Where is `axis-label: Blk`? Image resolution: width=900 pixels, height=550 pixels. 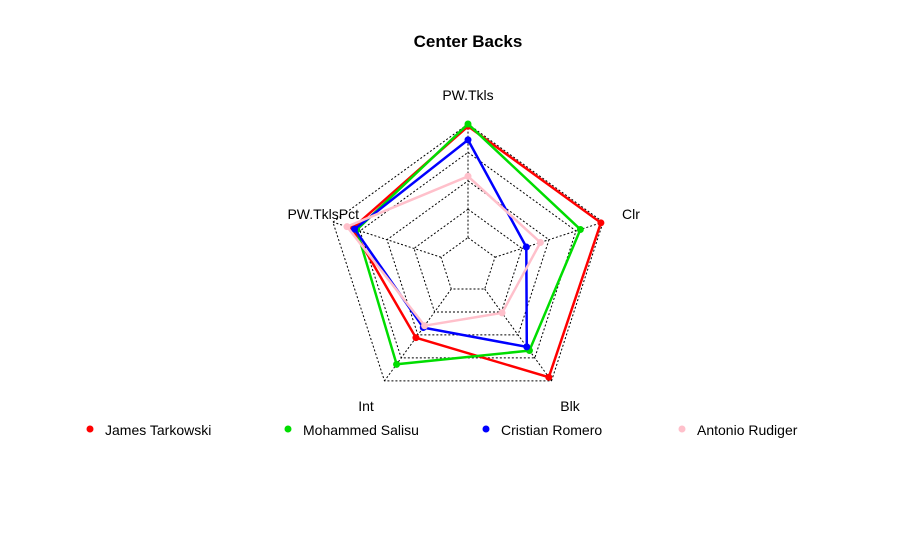
axis-label: Blk is located at coordinates (570, 406).